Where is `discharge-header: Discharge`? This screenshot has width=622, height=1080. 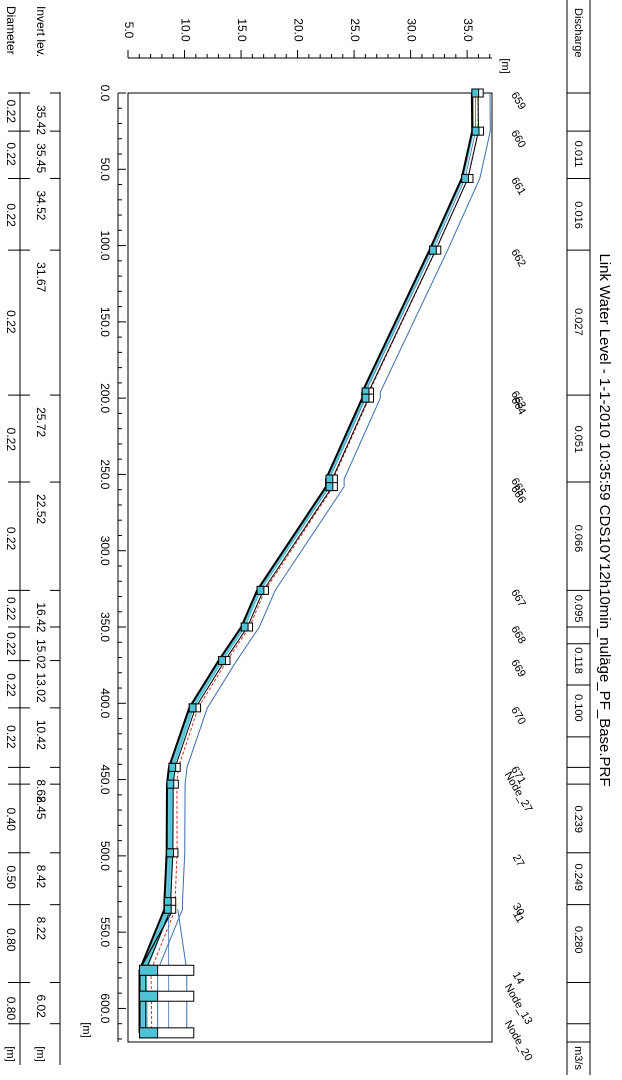 discharge-header: Discharge is located at coordinates (578, 33).